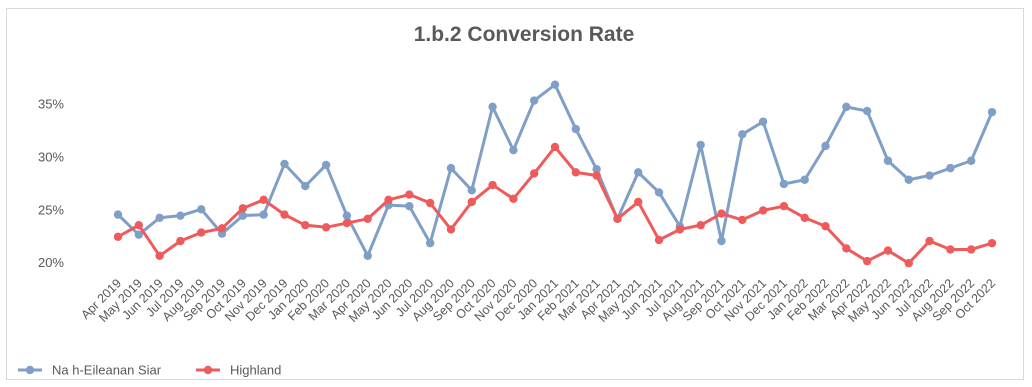 This screenshot has height=387, width=1032. What do you see at coordinates (51, 157) in the screenshot?
I see `y-tick-label: 30%` at bounding box center [51, 157].